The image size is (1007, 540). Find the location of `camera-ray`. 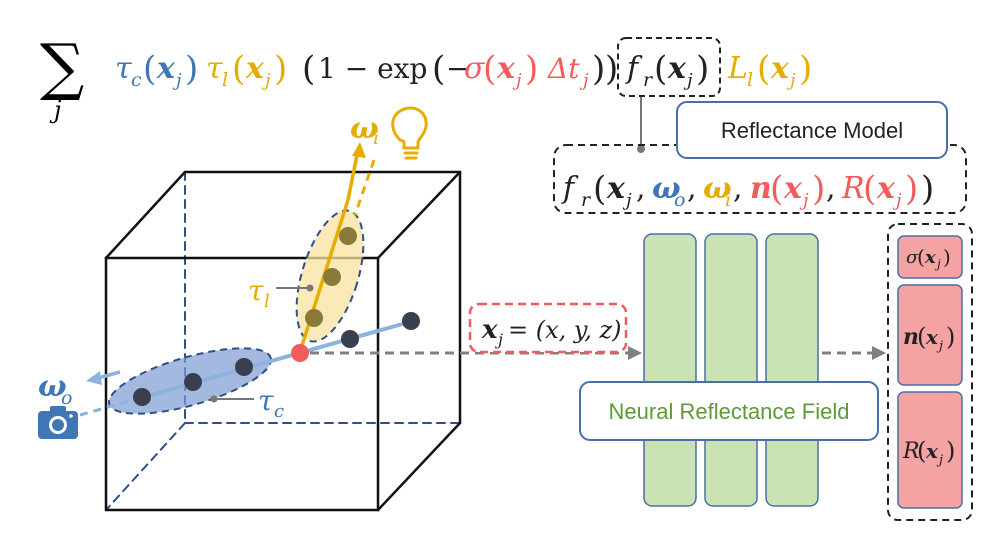

camera-ray is located at coordinates (249, 364).